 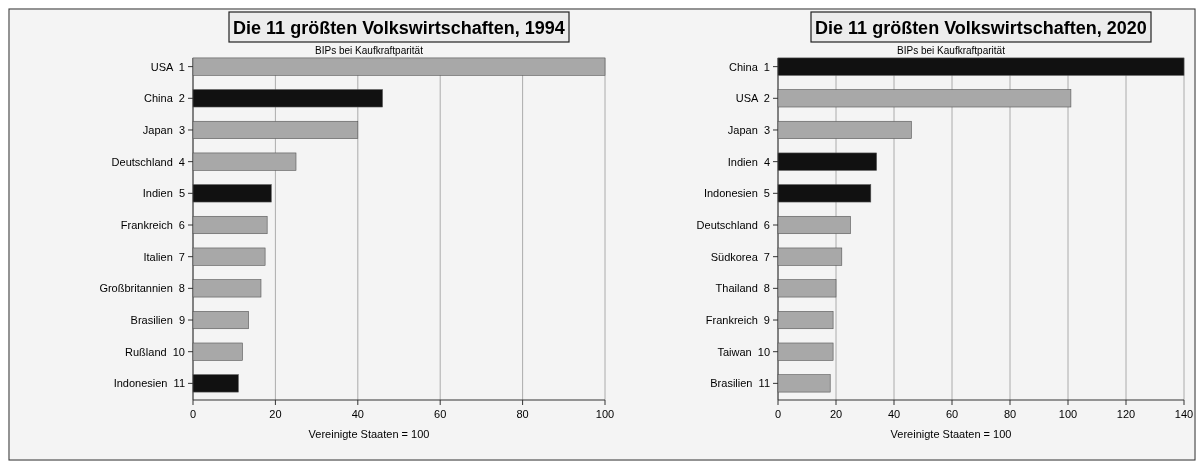 I want to click on y-tick-label: Indonesien 5, so click(x=736, y=193).